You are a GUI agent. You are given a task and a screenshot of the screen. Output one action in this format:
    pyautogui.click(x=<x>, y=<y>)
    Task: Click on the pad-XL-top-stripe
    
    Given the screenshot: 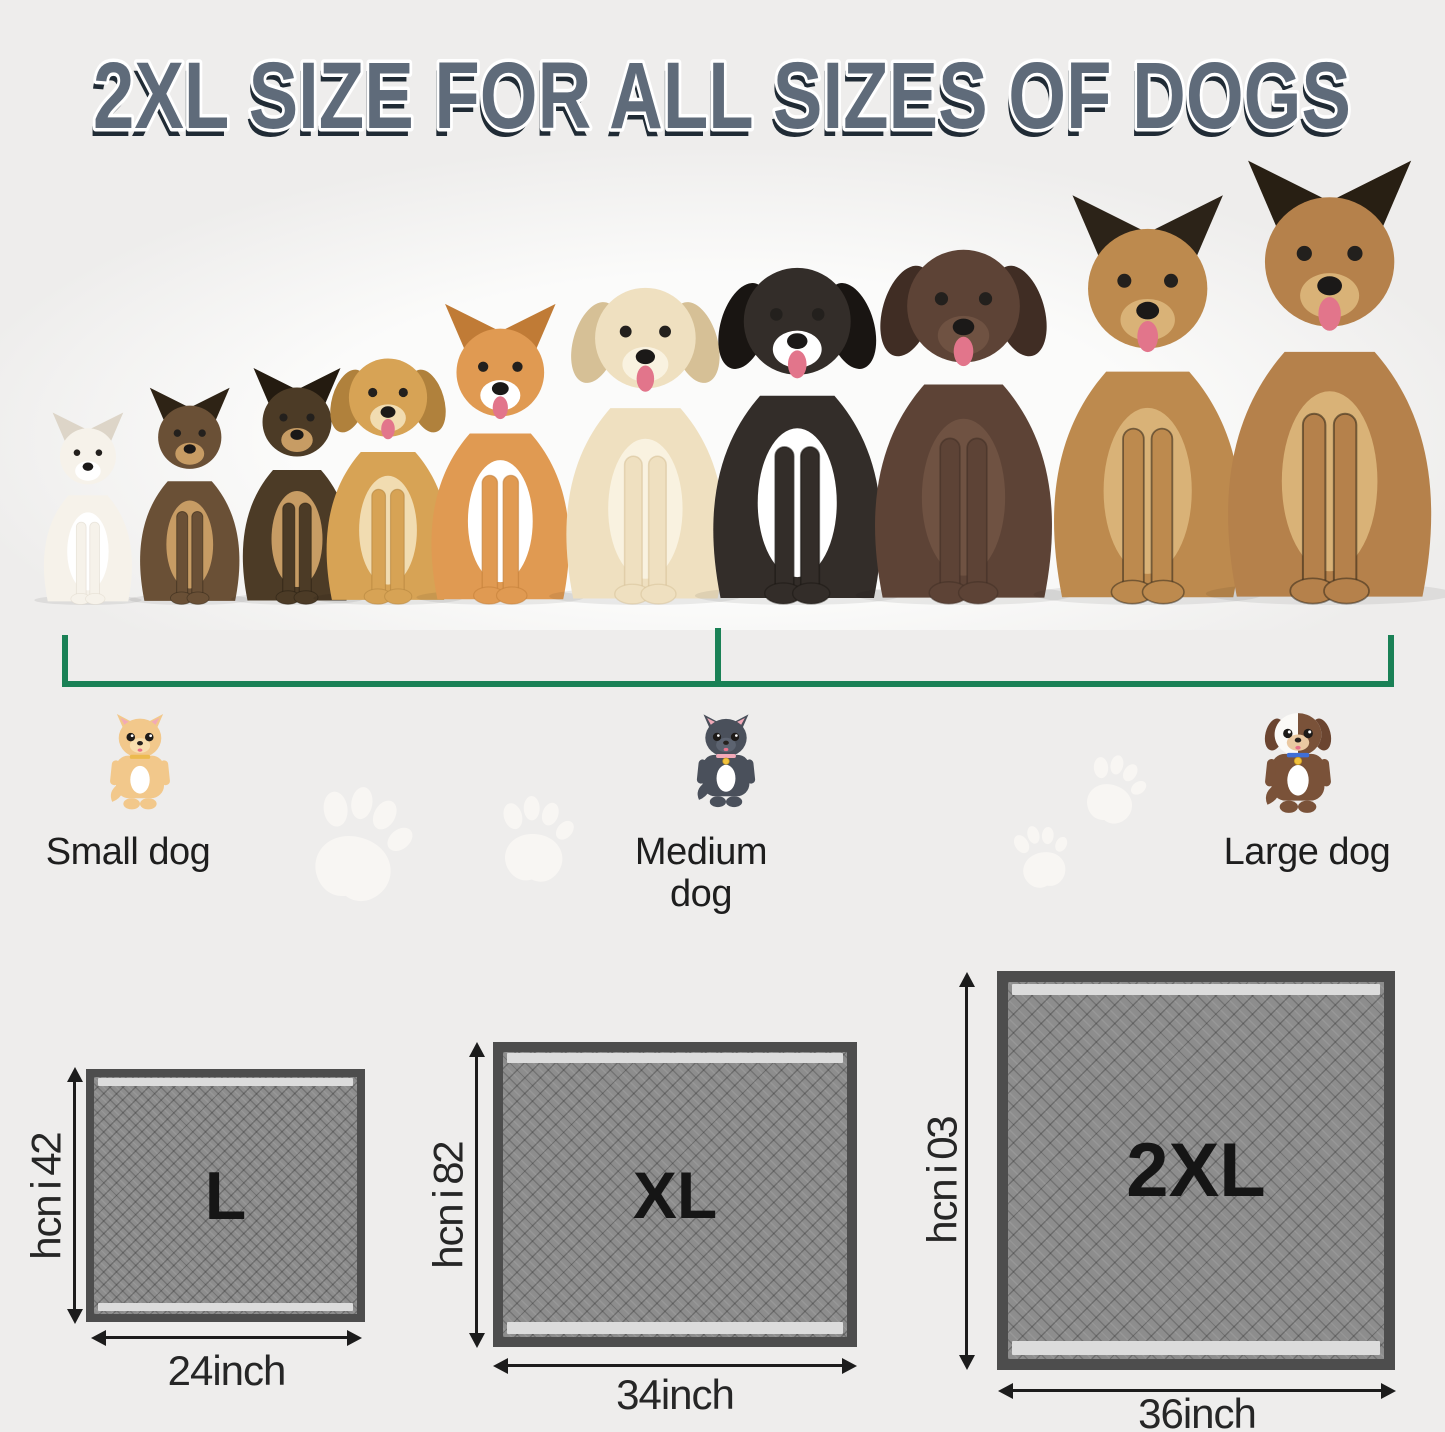 What is the action you would take?
    pyautogui.click(x=675, y=1058)
    